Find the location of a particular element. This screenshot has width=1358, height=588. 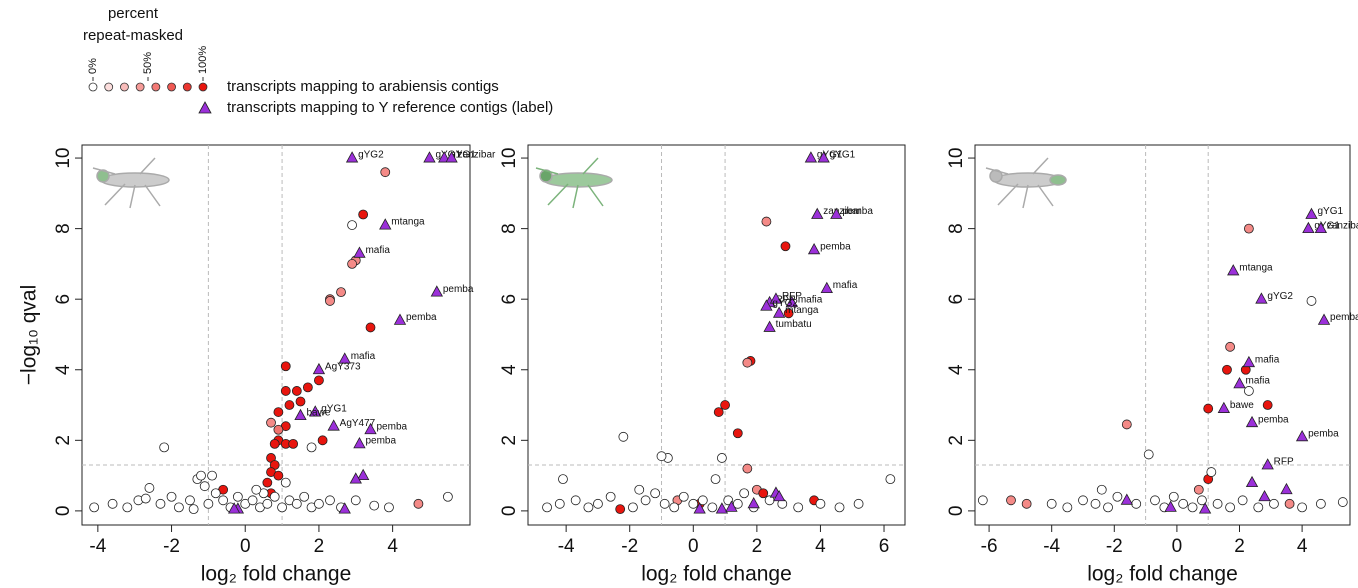

y-tick-label: 10 is located at coordinates (956, 157).